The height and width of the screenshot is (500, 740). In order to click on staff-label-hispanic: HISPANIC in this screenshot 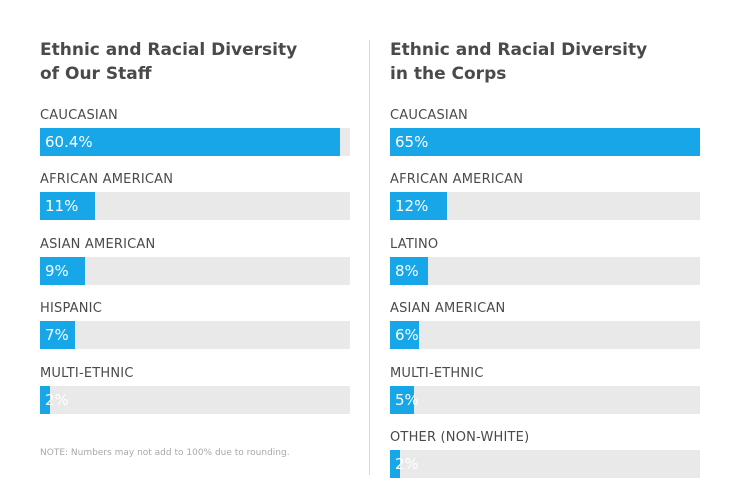, I will do `click(71, 309)`.